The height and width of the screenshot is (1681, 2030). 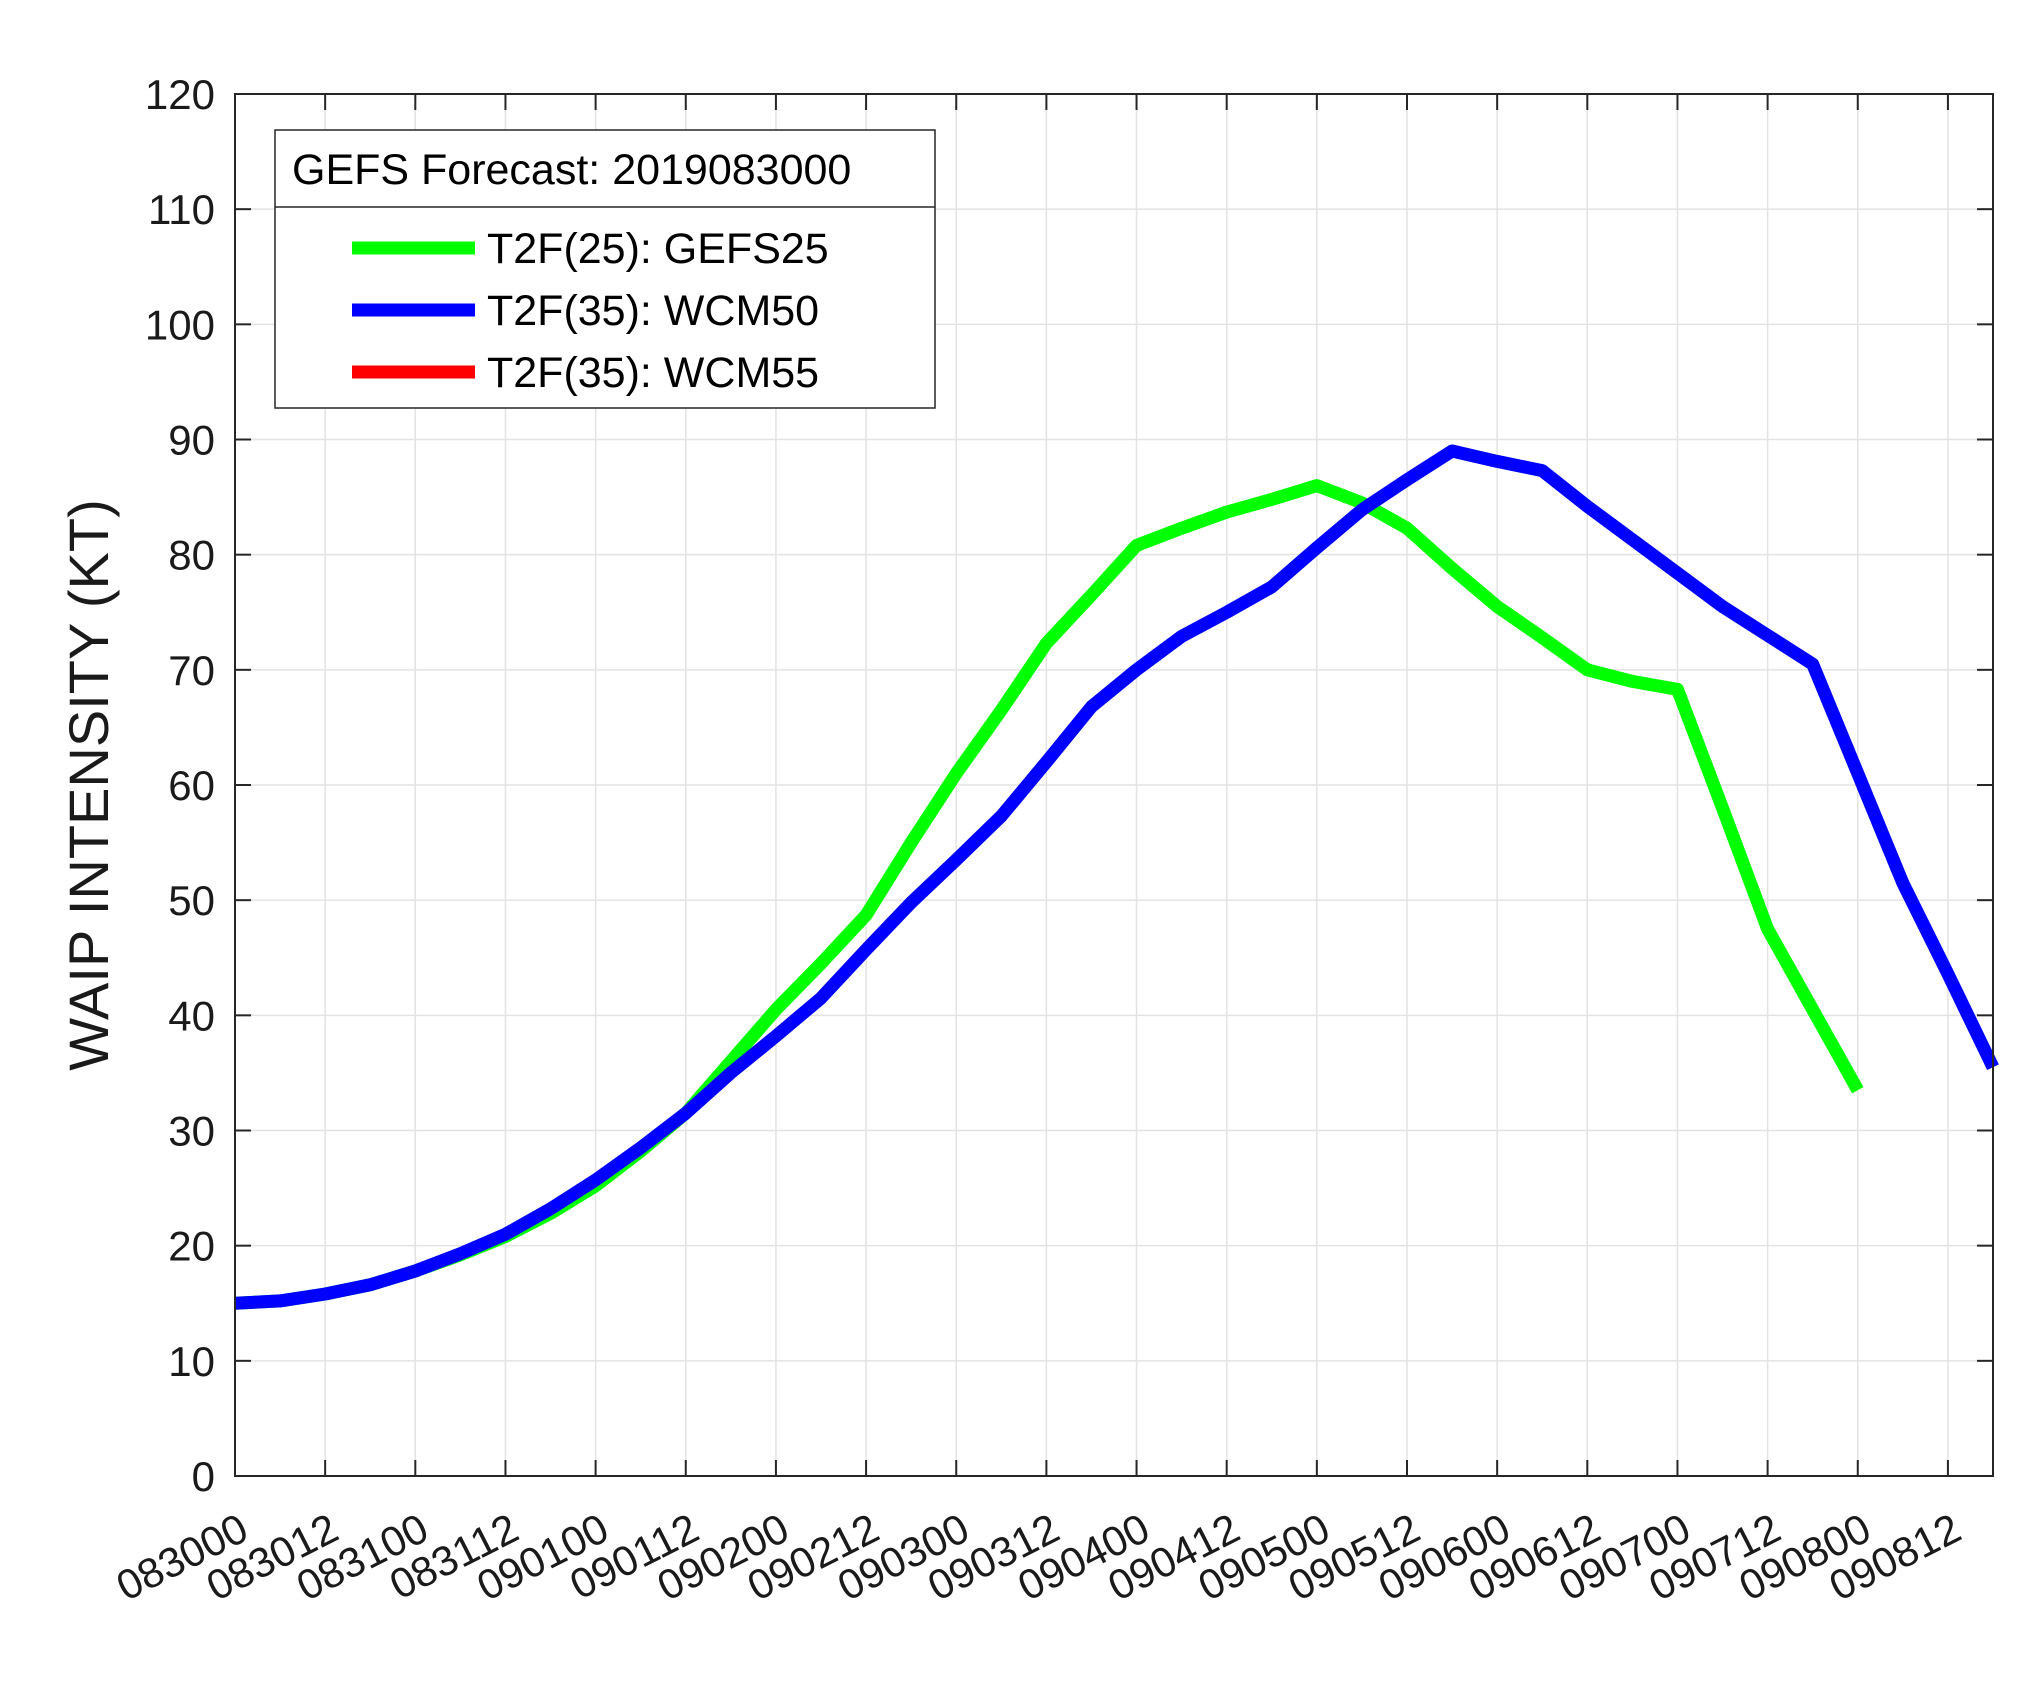 What do you see at coordinates (571, 170) in the screenshot?
I see `legend-title: GEFS Forecast: 2019083000` at bounding box center [571, 170].